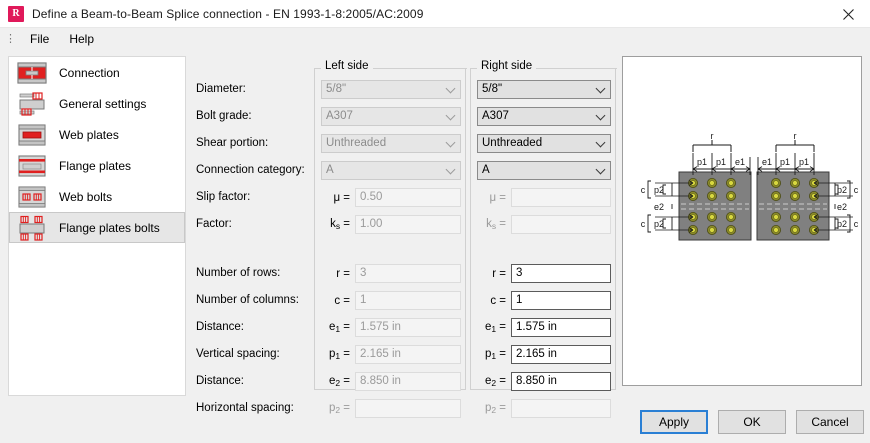 The image size is (870, 443). I want to click on right-bolt-grade-row: A307, so click(544, 116).